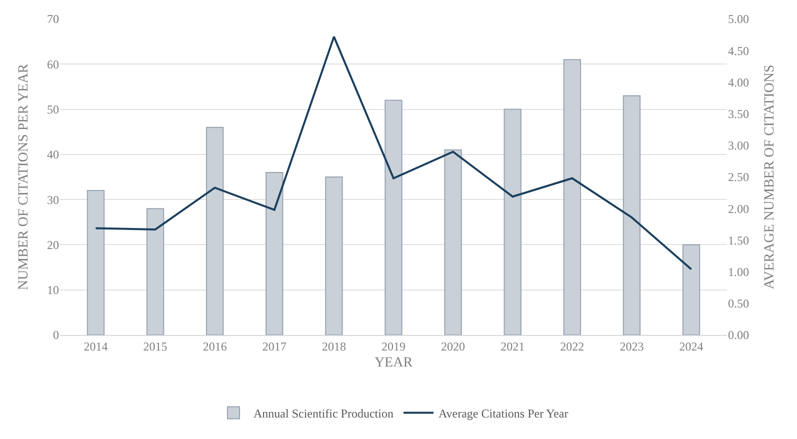 This screenshot has width=797, height=439. What do you see at coordinates (96, 346) in the screenshot?
I see `x-tick-label: 2014` at bounding box center [96, 346].